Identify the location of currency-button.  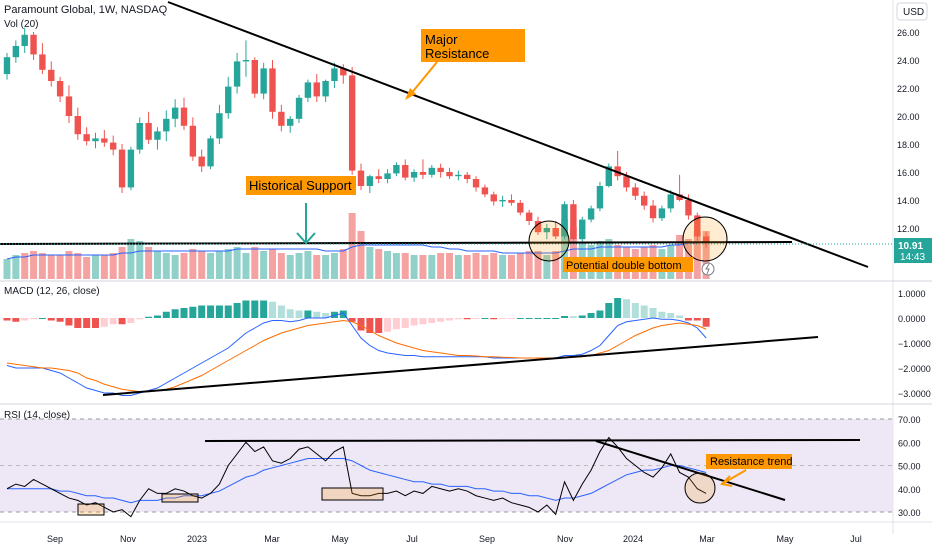
(912, 11).